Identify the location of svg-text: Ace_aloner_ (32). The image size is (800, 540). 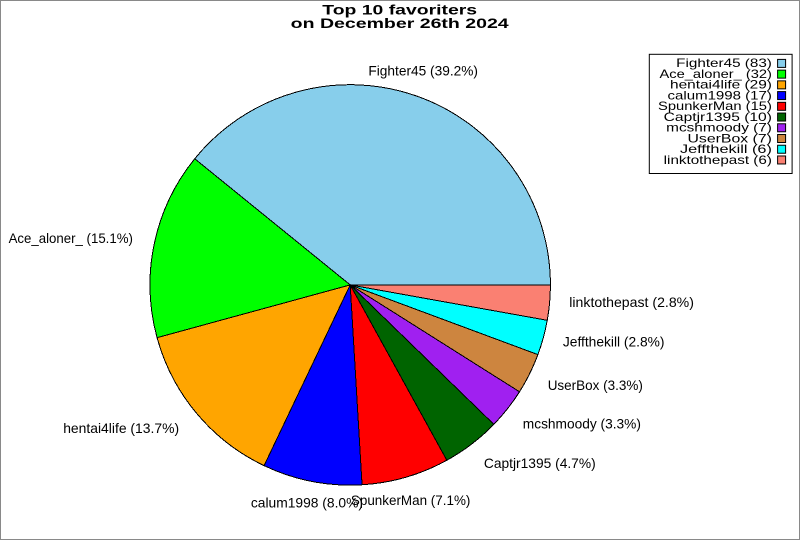
(716, 74).